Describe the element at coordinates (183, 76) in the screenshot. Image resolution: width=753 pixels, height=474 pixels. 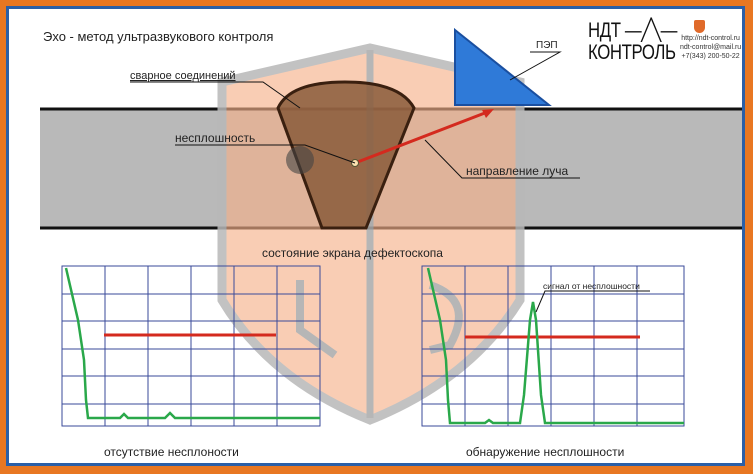
I see `weld-label: сварное соединений` at that location.